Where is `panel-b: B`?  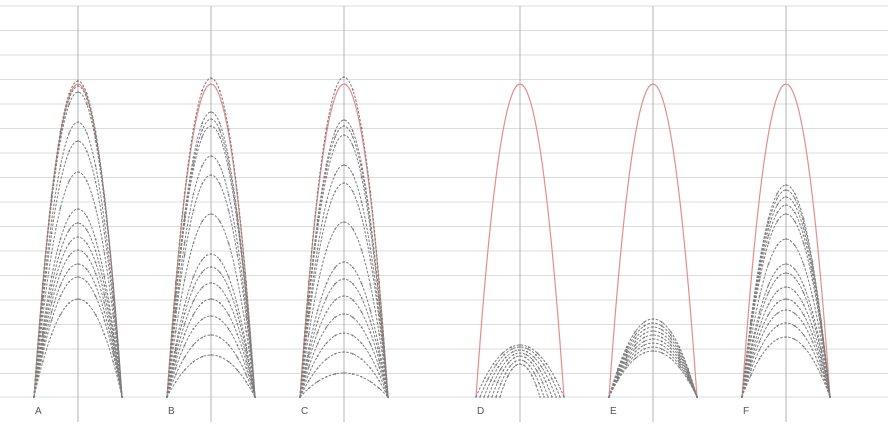
panel-b: B is located at coordinates (211, 214).